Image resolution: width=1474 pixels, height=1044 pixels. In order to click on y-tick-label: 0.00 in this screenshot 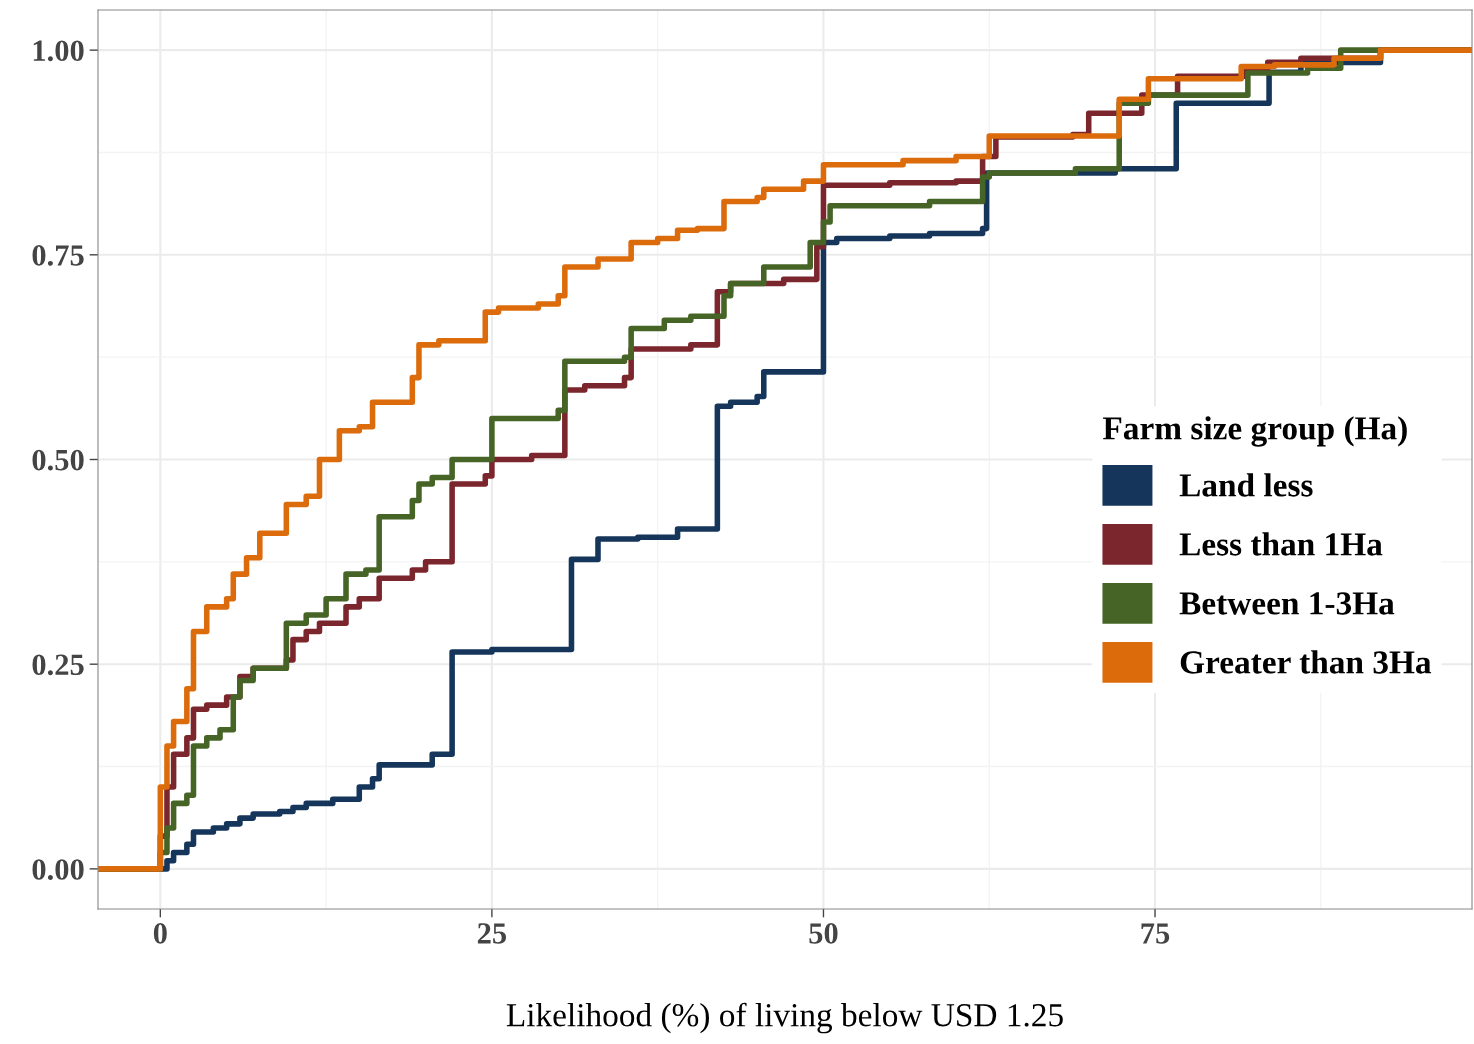, I will do `click(58, 869)`.